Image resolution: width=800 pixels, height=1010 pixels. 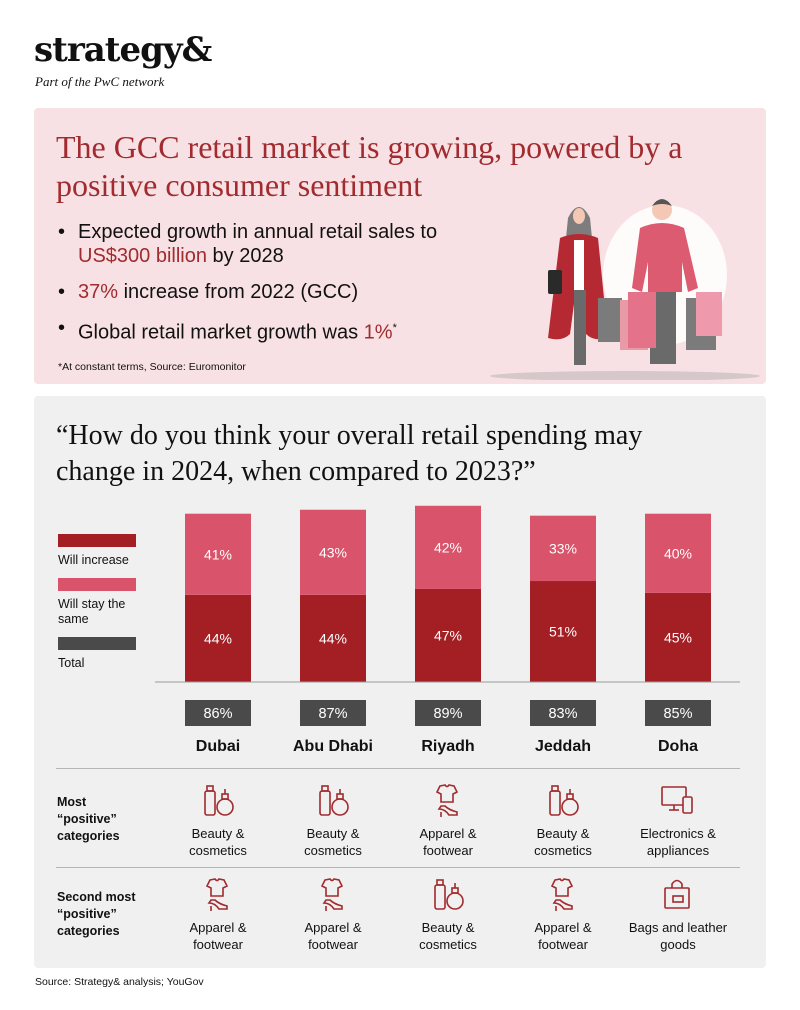 What do you see at coordinates (580, 327) in the screenshot?
I see `woman-legs` at bounding box center [580, 327].